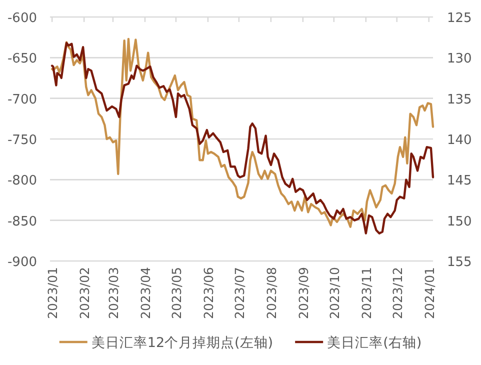  I want to click on legend-label: 美日汇率12个月掉期点(左轴), so click(182, 343).